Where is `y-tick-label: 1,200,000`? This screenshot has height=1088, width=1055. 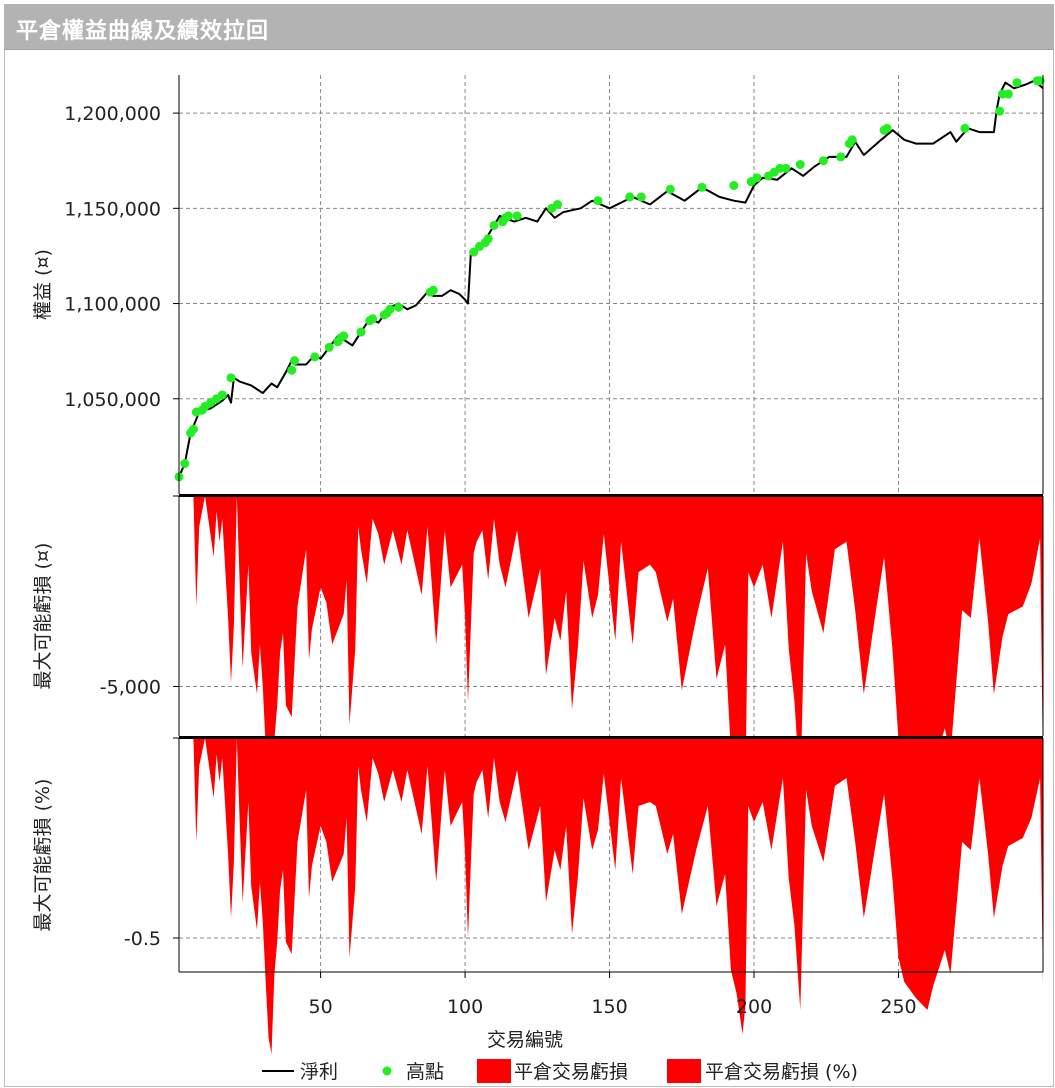
y-tick-label: 1,200,000 is located at coordinates (112, 114).